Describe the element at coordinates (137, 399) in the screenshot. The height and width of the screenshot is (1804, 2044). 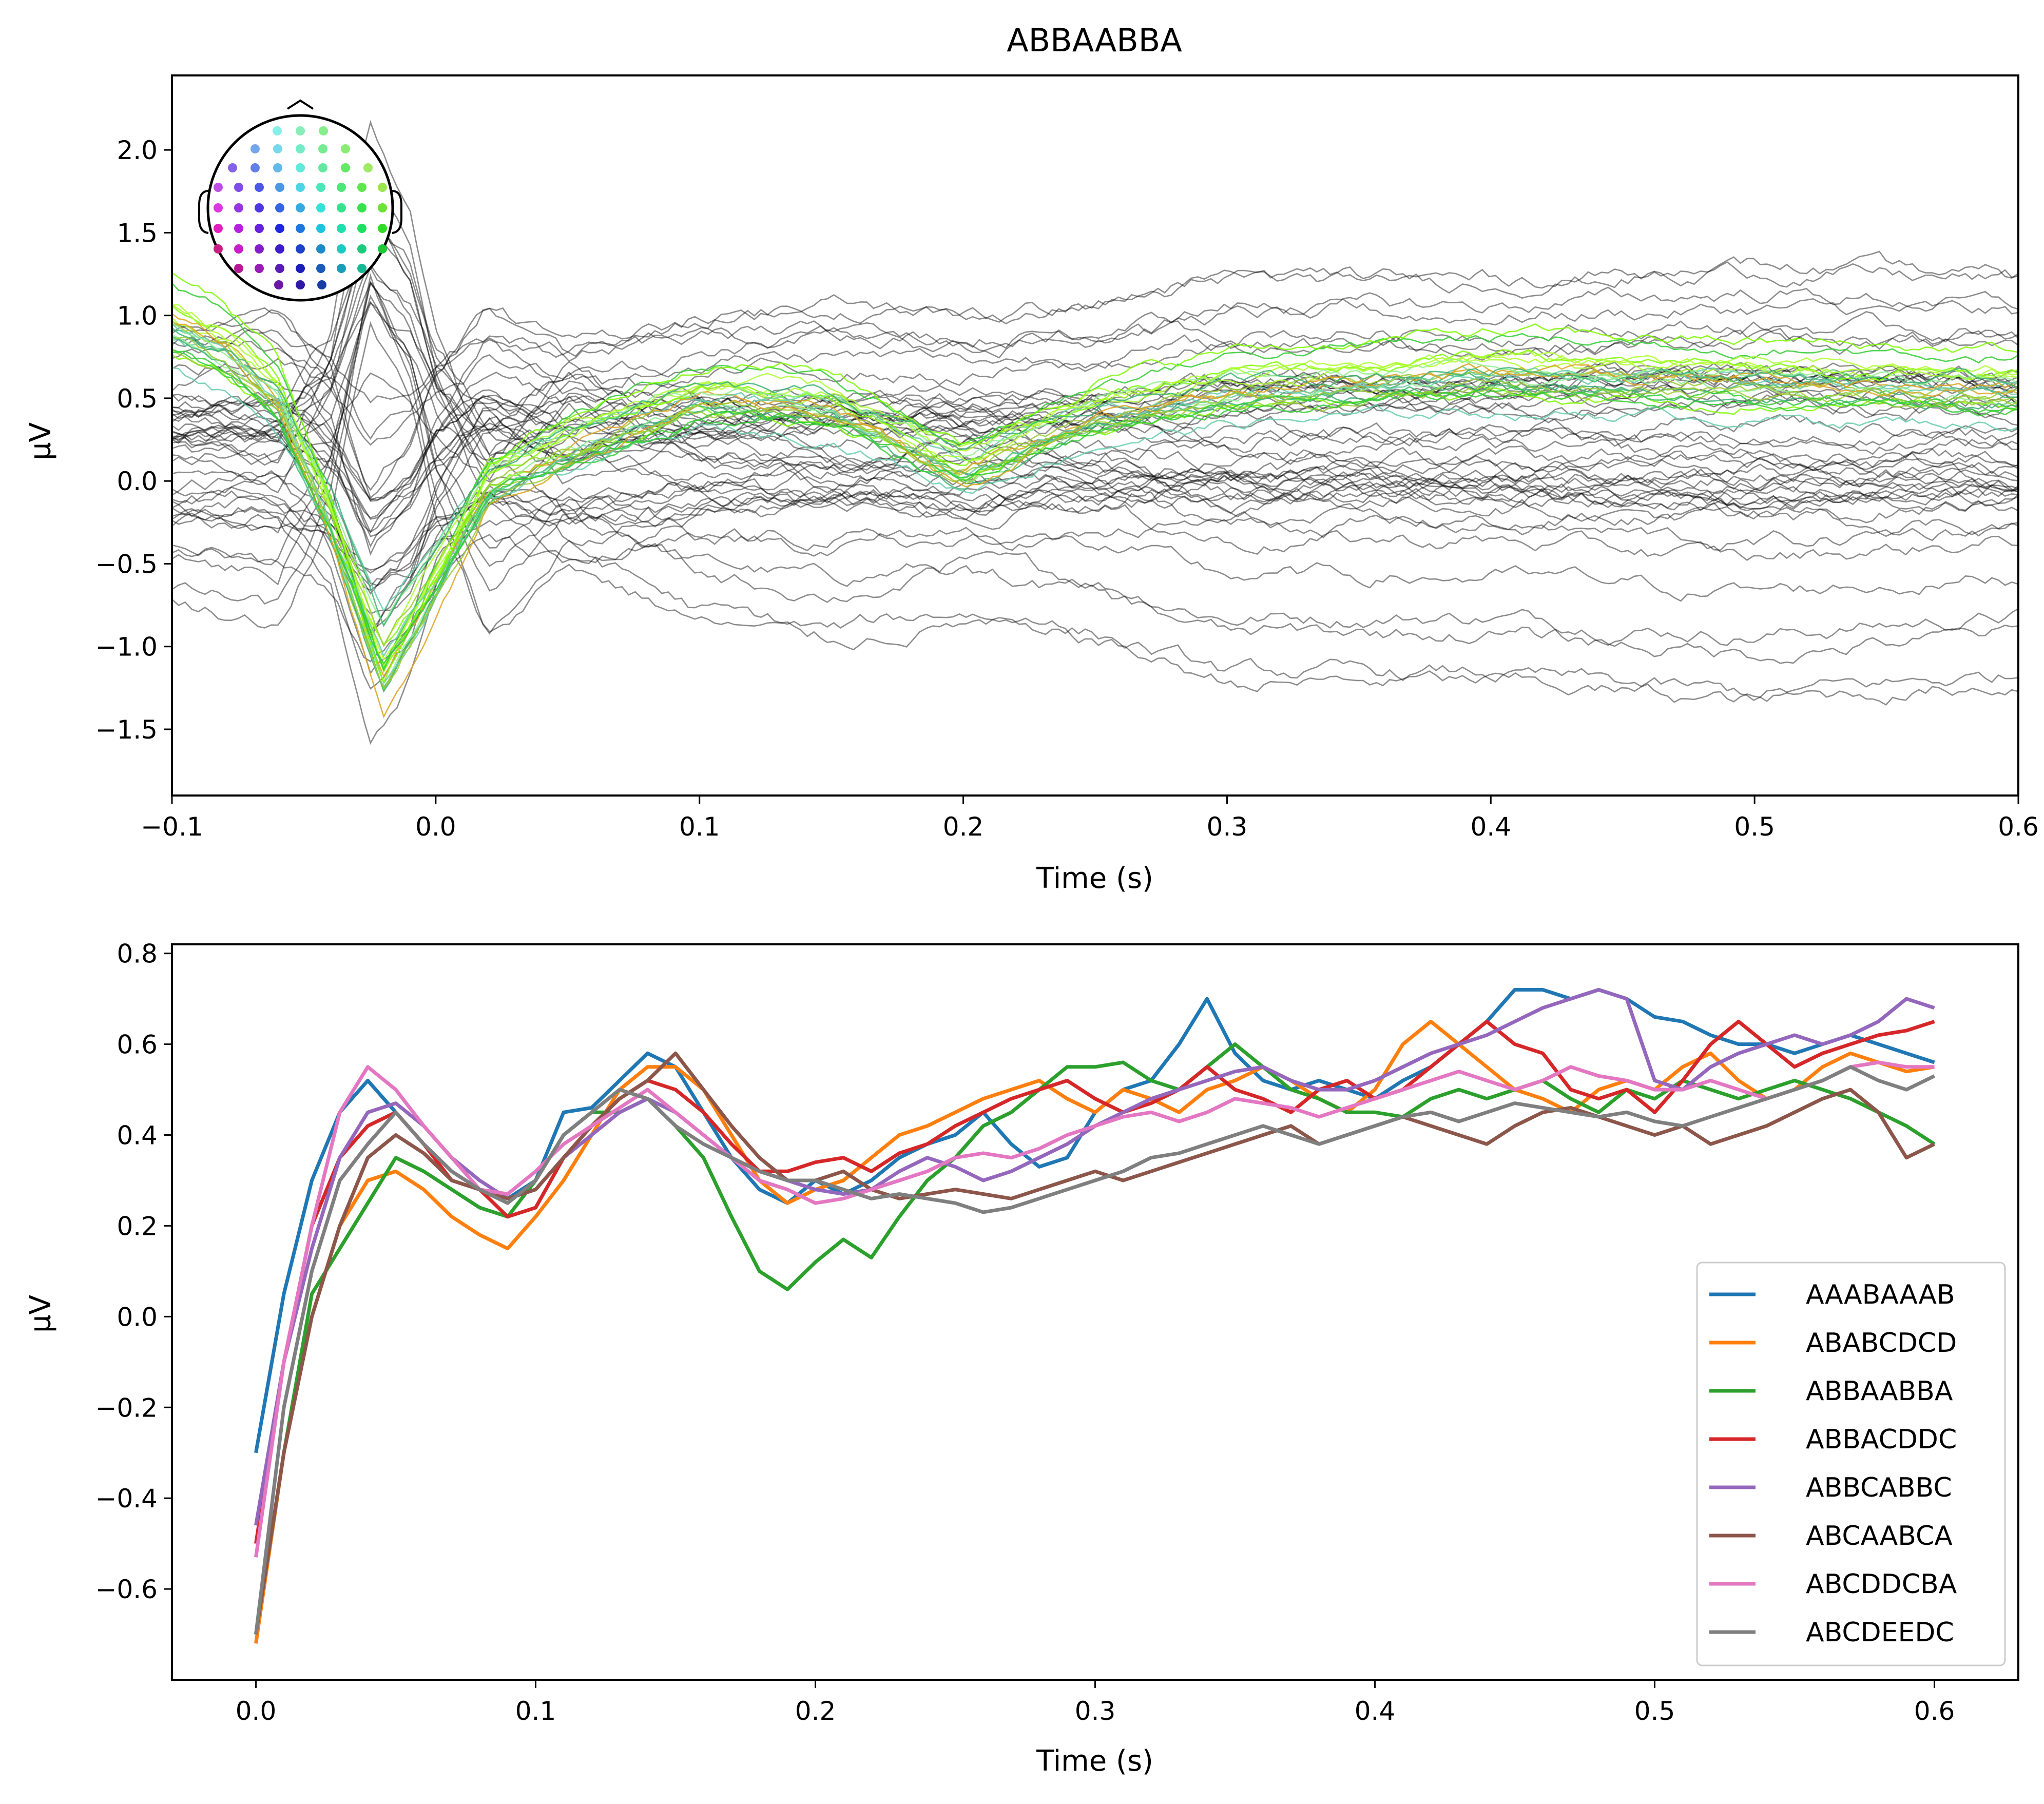
I see `top-panel-y-tick-label: 0.5` at that location.